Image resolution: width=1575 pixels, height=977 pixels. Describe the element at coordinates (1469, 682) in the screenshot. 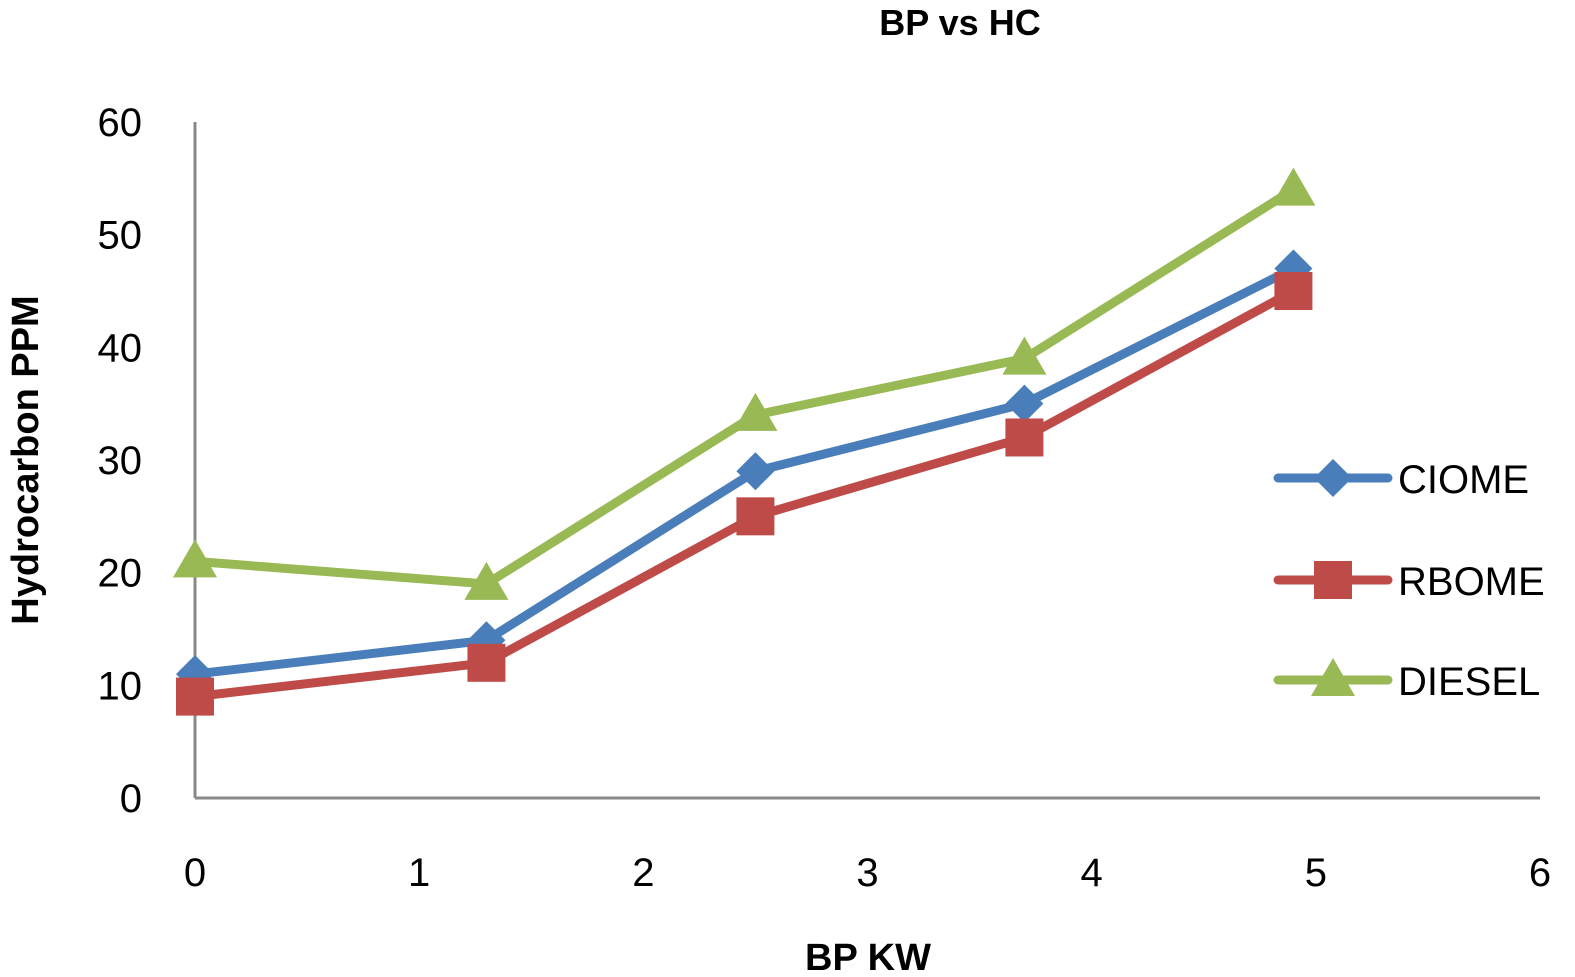

I see `legend-label: DIESEL` at that location.